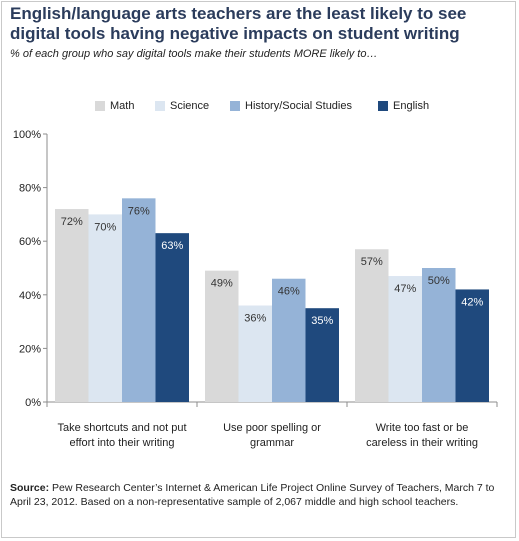 The image size is (519, 541). What do you see at coordinates (405, 289) in the screenshot?
I see `bar-value-label: 47%` at bounding box center [405, 289].